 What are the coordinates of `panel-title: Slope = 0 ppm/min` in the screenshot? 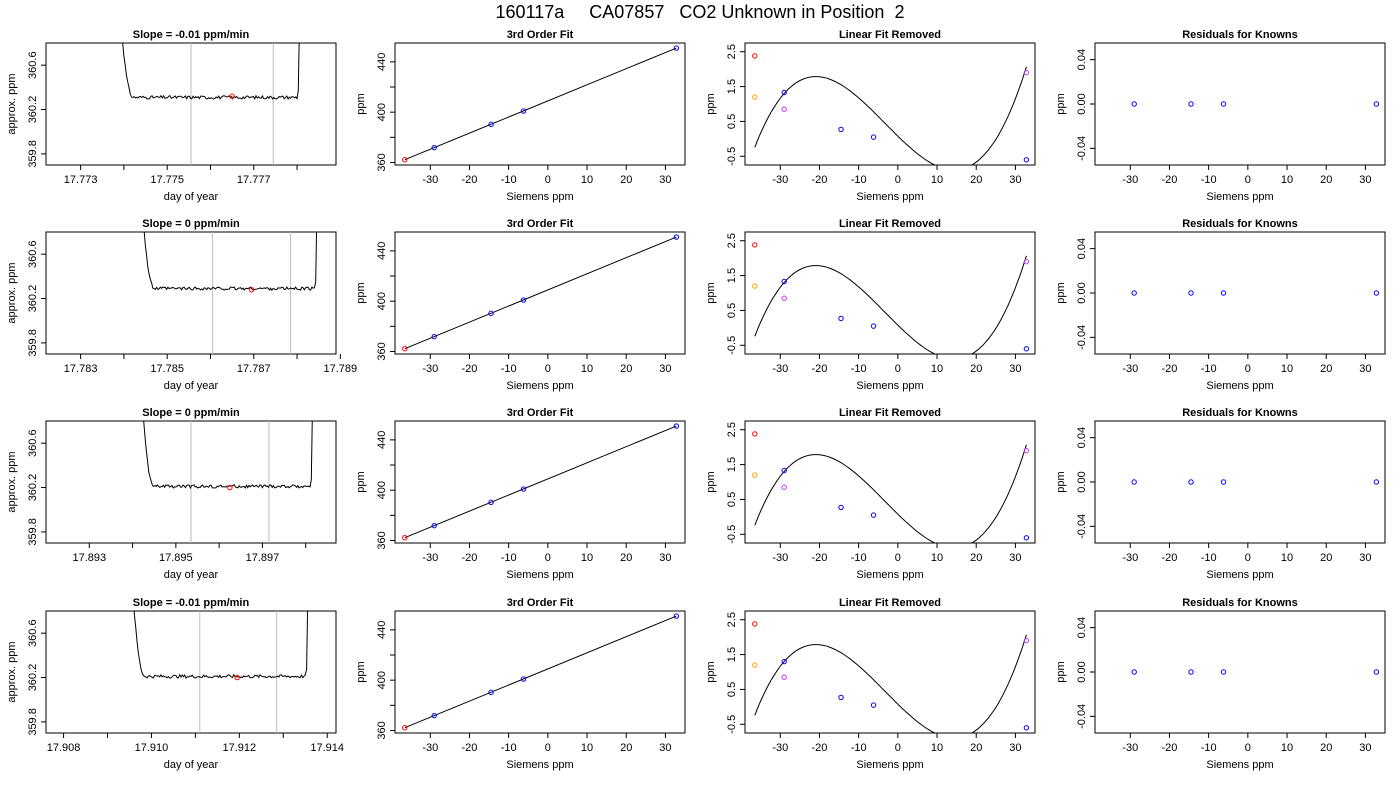 It's located at (191, 413).